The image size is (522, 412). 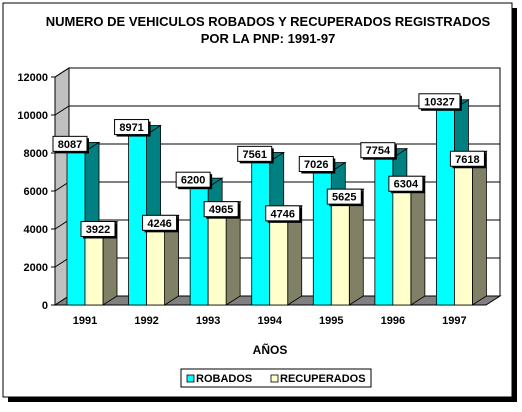 I want to click on data-label-recuperados: 4246, so click(x=159, y=224).